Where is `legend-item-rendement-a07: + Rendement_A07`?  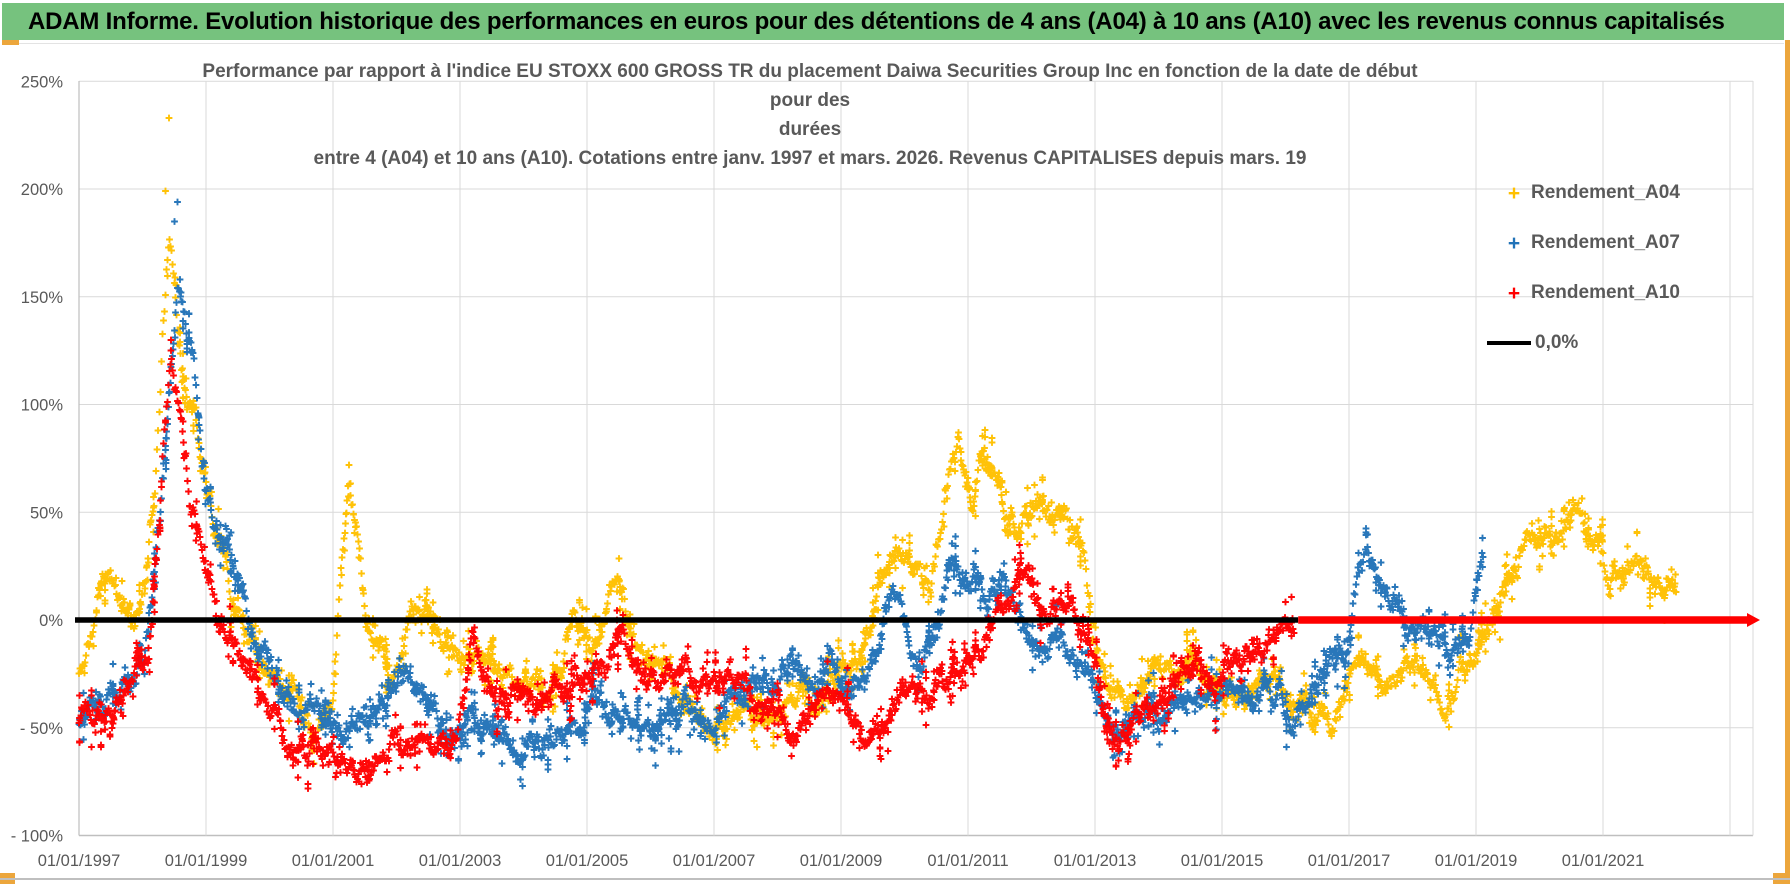 legend-item-rendement-a07: + Rendement_A07 is located at coordinates (1612, 243).